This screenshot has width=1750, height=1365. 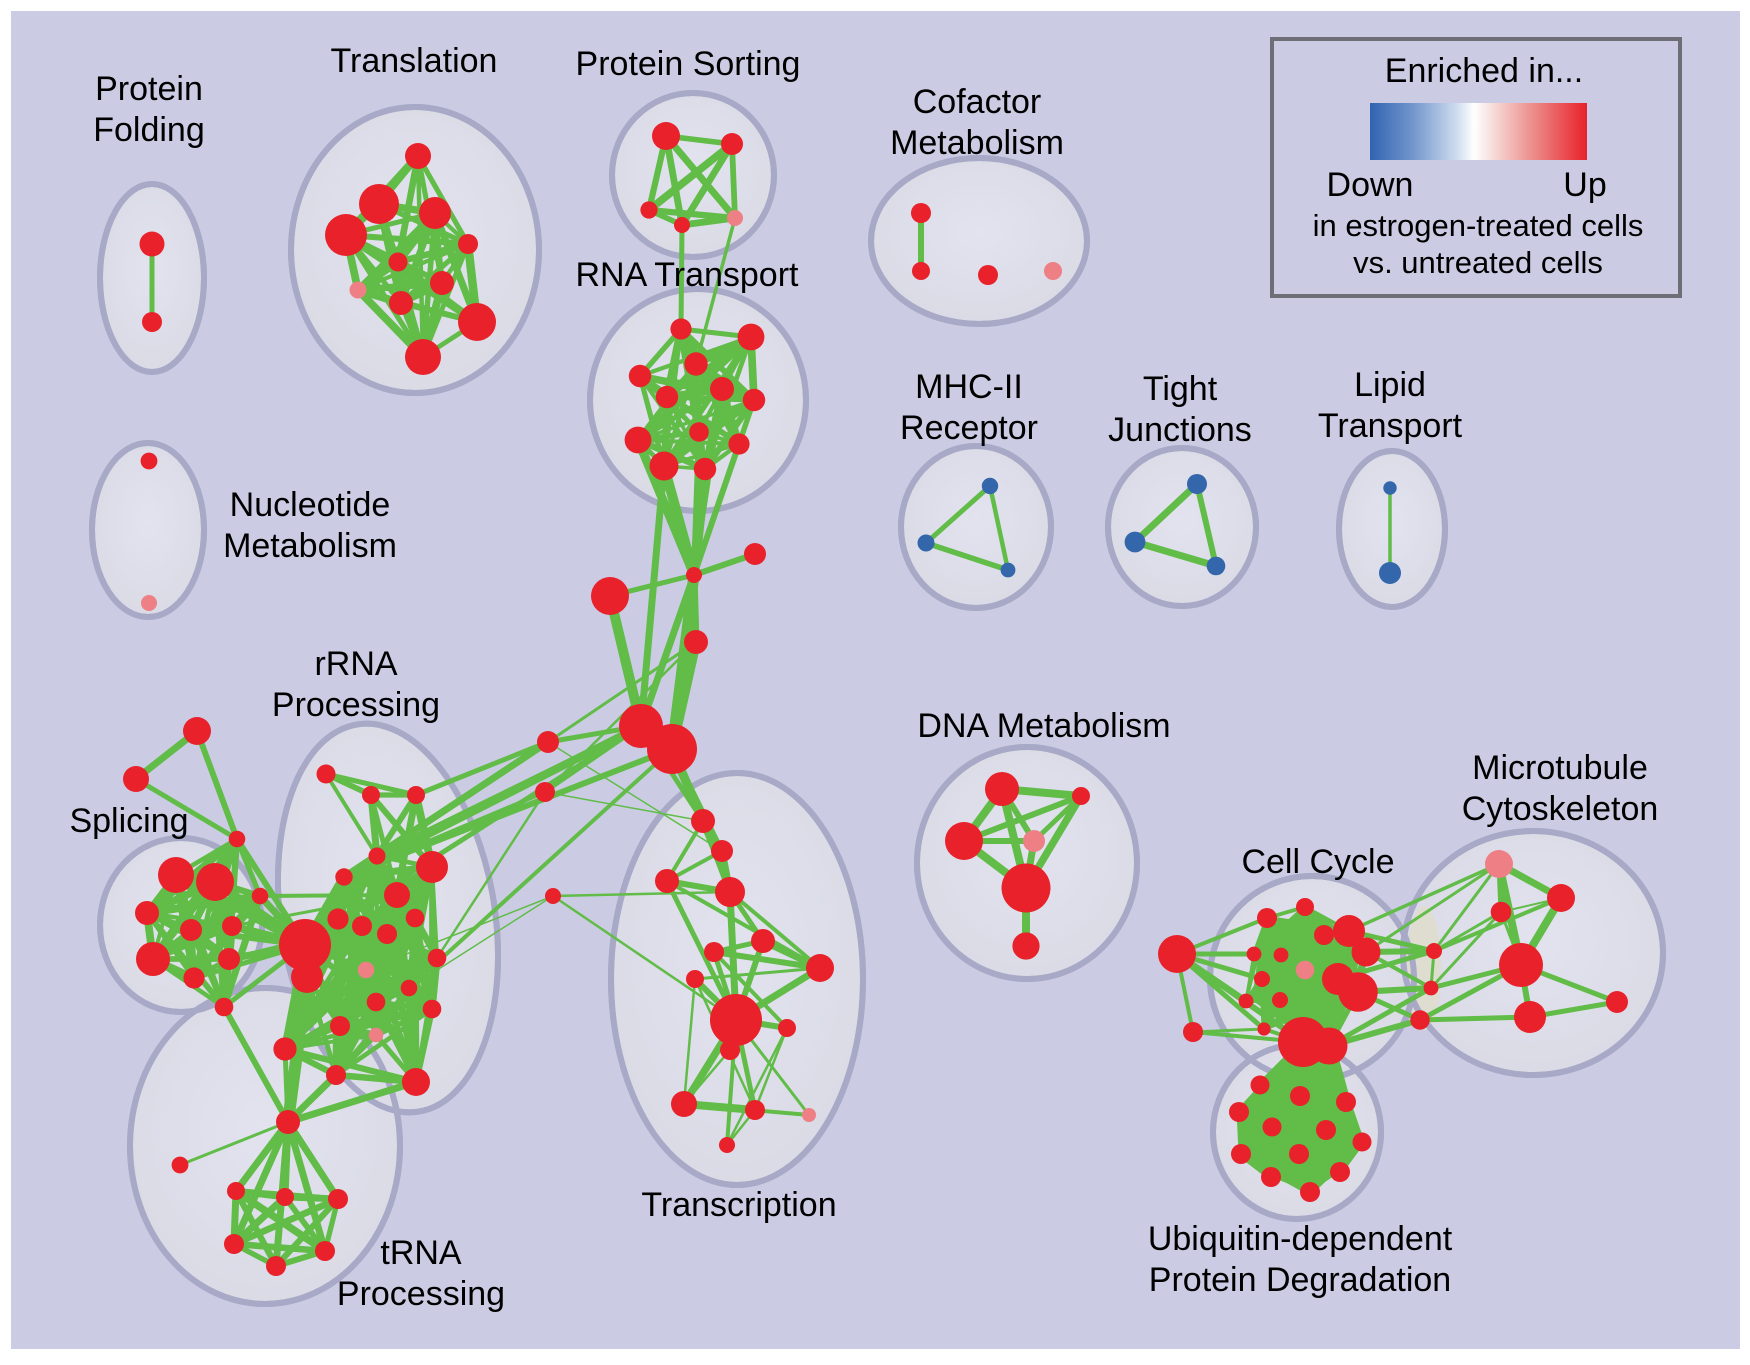 I want to click on svg-text: Cytoskeleton, so click(x=1560, y=809).